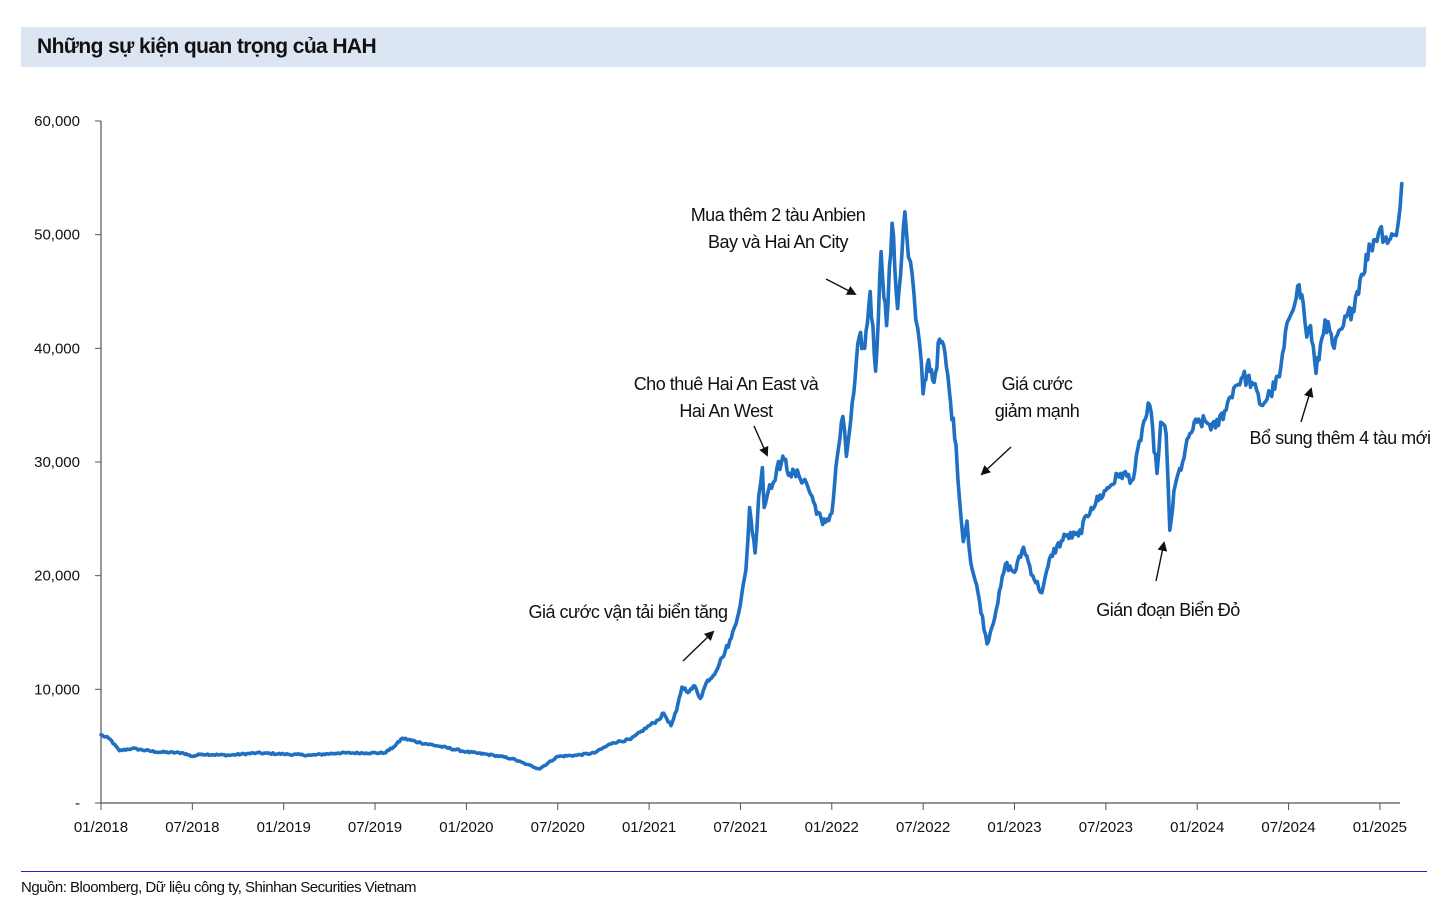 Image resolution: width=1456 pixels, height=904 pixels. Describe the element at coordinates (1197, 827) in the screenshot. I see `x-tick-label: 01/2024` at that location.